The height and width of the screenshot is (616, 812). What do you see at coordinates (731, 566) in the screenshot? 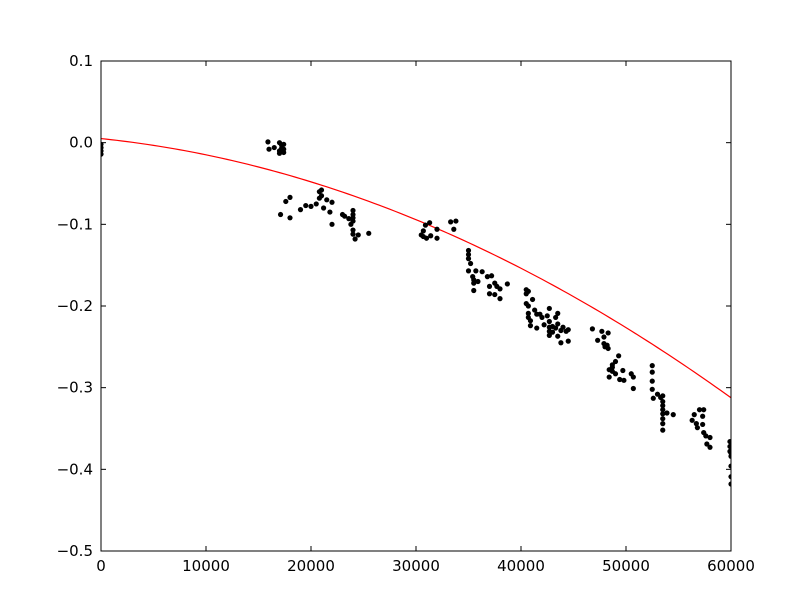
I see `x-tick-label: 60000` at bounding box center [731, 566].